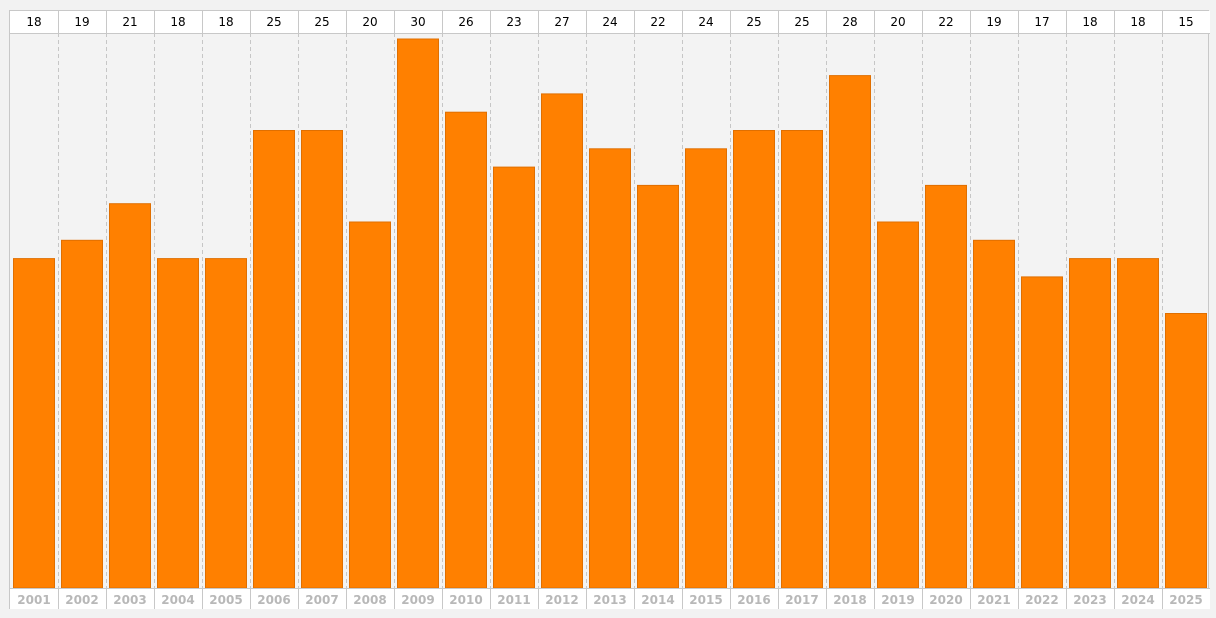 This screenshot has height=618, width=1216. What do you see at coordinates (561, 600) in the screenshot?
I see `category-label: 2012` at bounding box center [561, 600].